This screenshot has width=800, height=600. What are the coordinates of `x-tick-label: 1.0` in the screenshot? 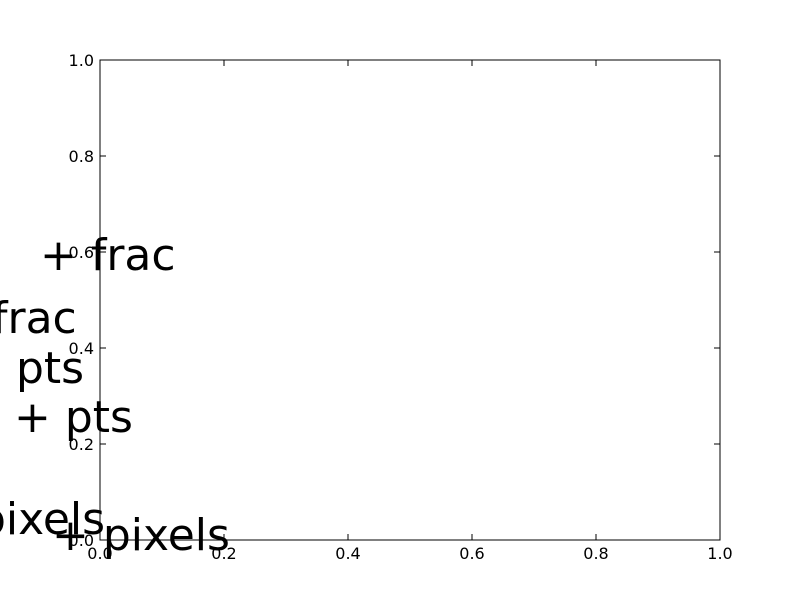 It's located at (719, 553).